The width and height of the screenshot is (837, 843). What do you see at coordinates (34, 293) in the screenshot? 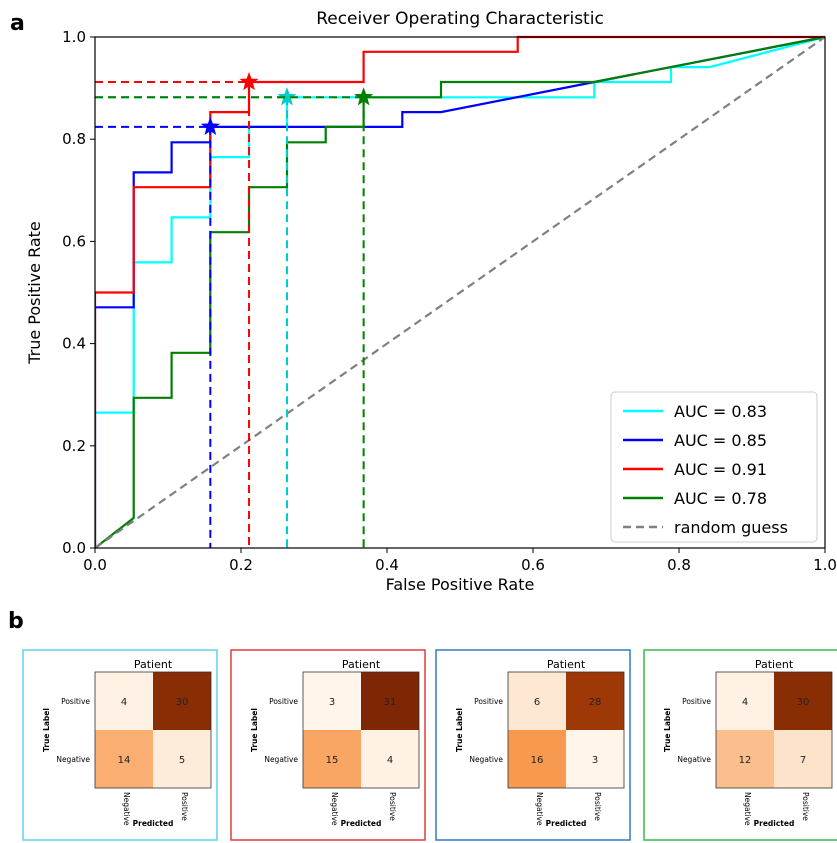
I see `y-axis-label: True Positive Rate` at bounding box center [34, 293].